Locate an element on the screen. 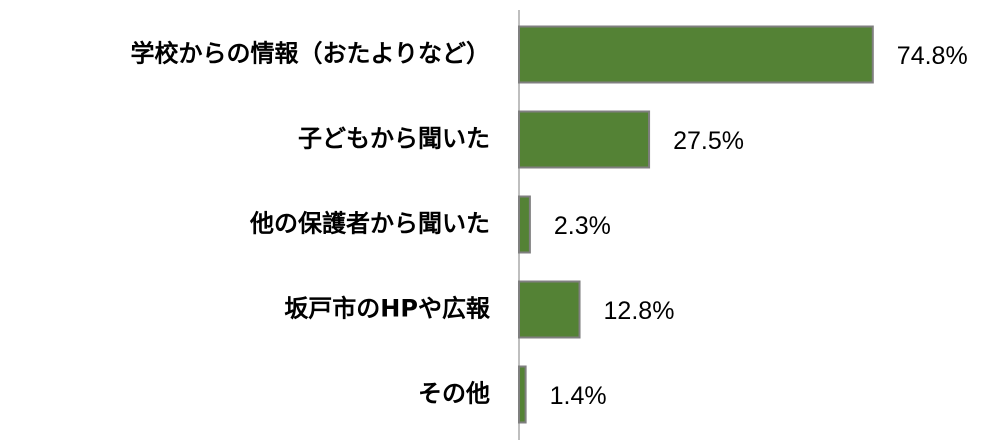 Image resolution: width=1000 pixels, height=444 pixels. category-label: 坂戸市のHPや広報 is located at coordinates (387, 309).